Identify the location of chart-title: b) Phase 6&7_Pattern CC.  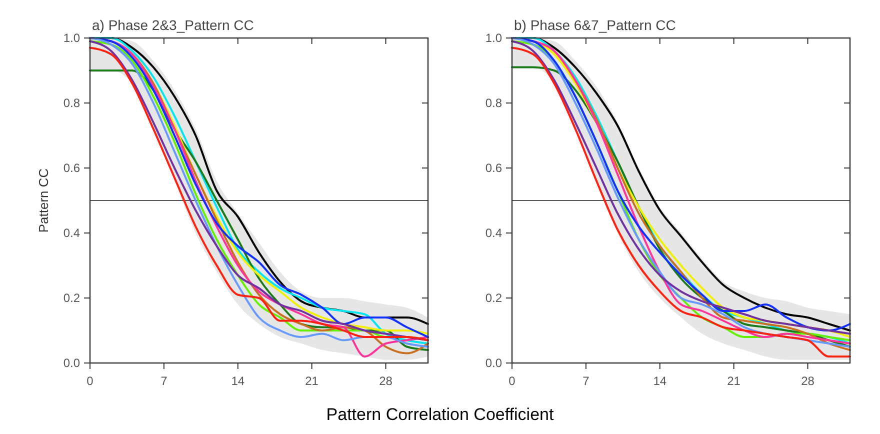
(595, 25).